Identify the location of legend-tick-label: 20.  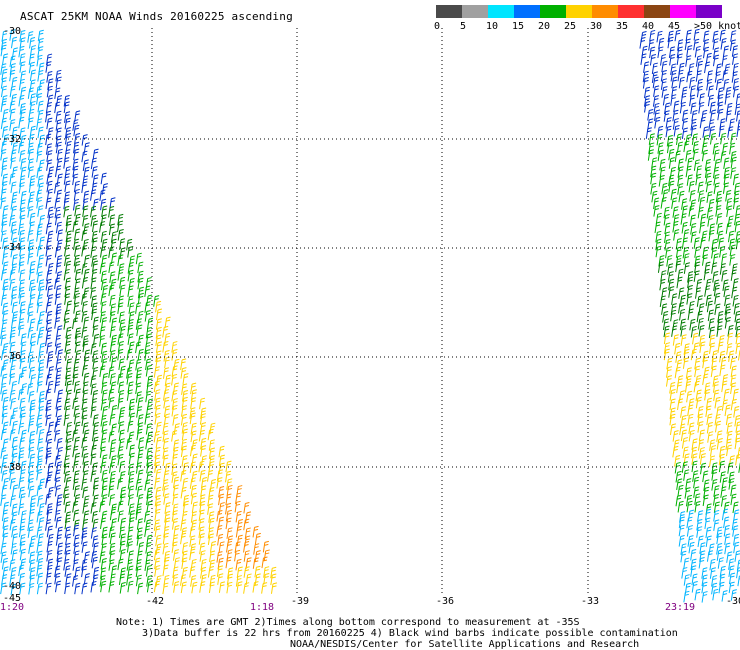
(544, 26).